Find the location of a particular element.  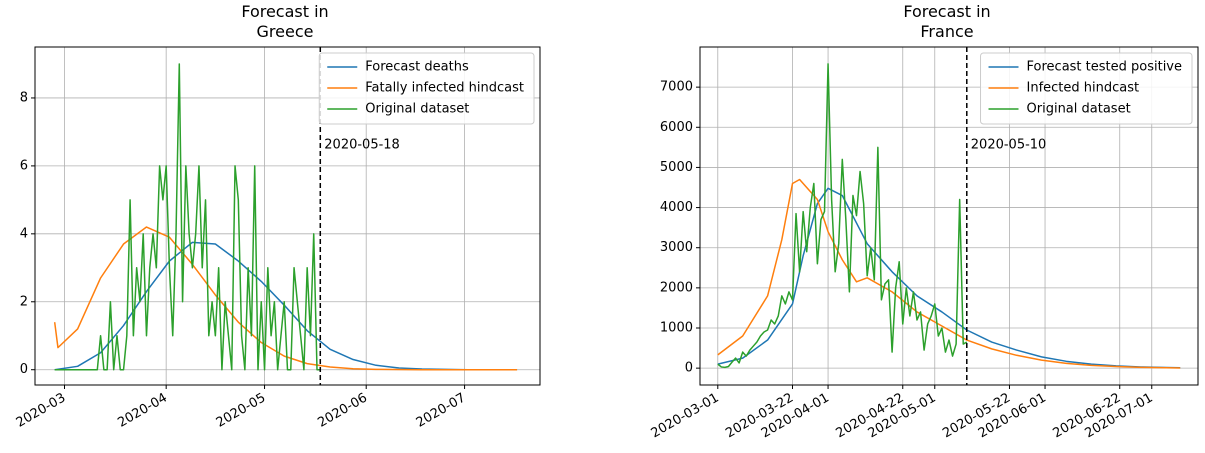

y-tick-label: 7000 is located at coordinates (676, 87).